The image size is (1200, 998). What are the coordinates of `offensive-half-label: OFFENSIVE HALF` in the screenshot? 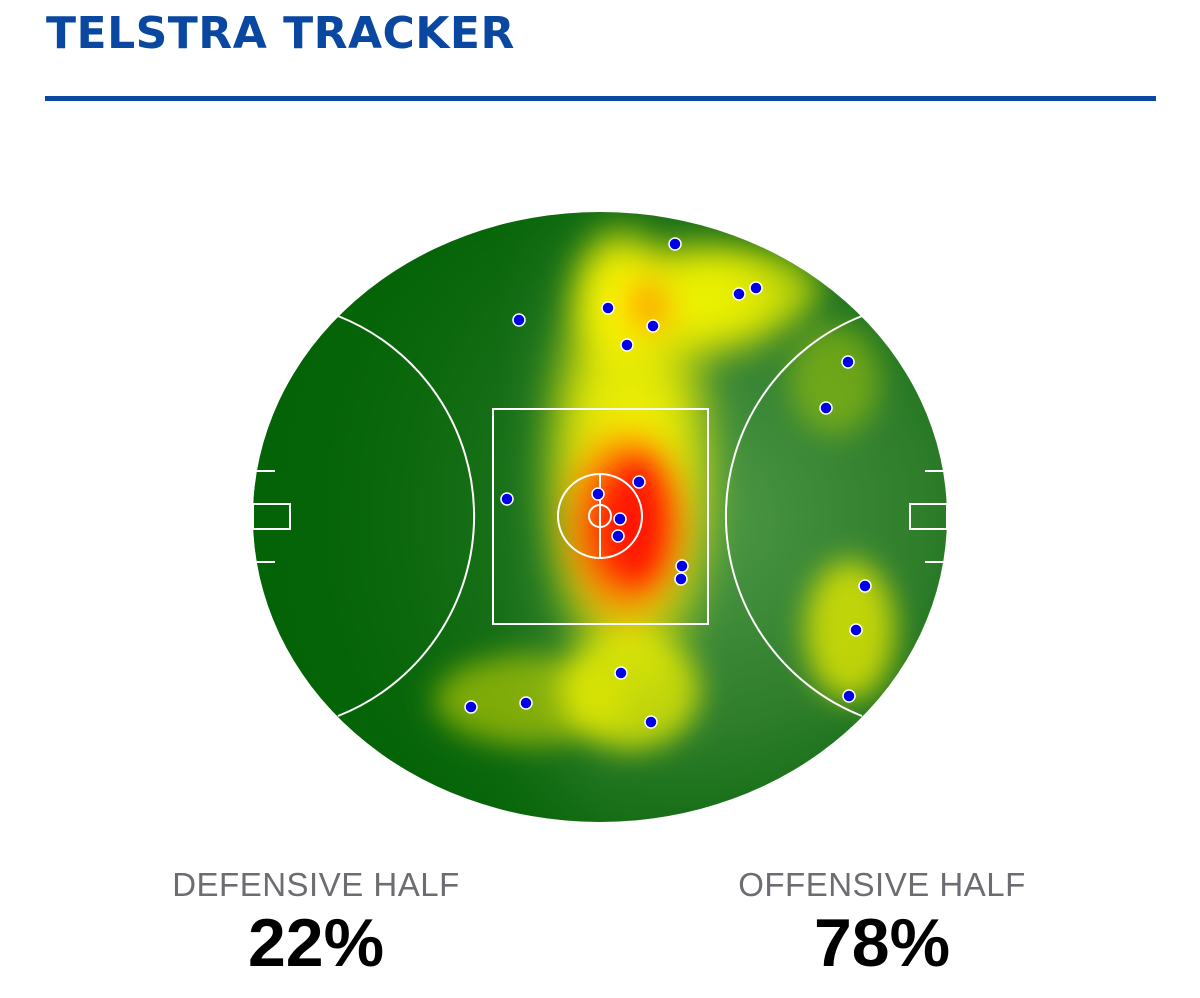 It's located at (882, 884).